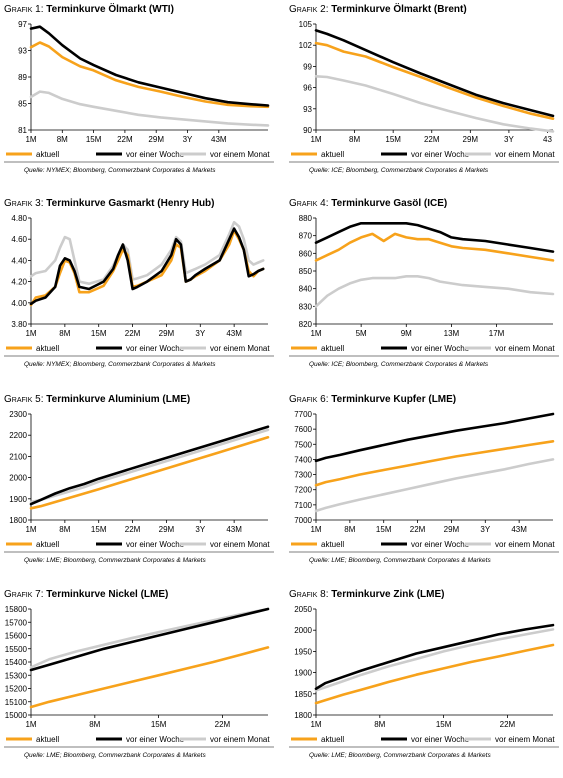  What do you see at coordinates (16, 689) in the screenshot?
I see `y-tick-label: 15200` at bounding box center [16, 689].